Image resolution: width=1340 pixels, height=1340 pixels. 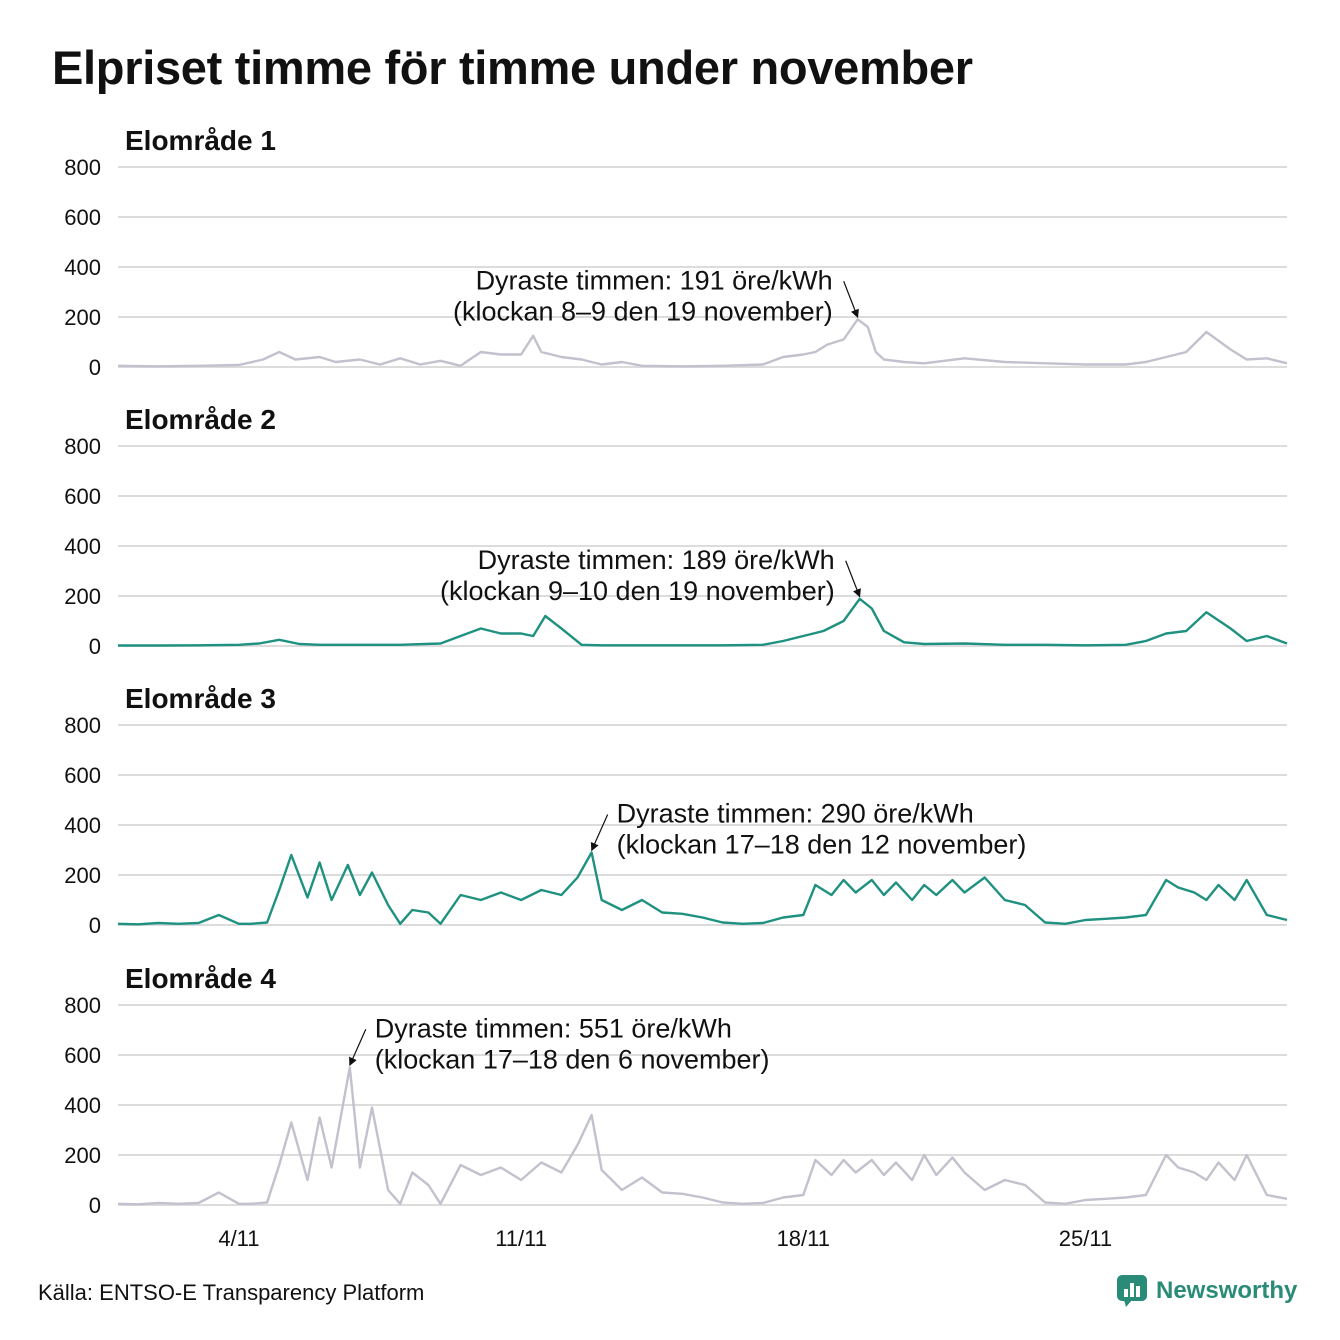 What do you see at coordinates (200, 419) in the screenshot?
I see `panel-title: Elområde 2` at bounding box center [200, 419].